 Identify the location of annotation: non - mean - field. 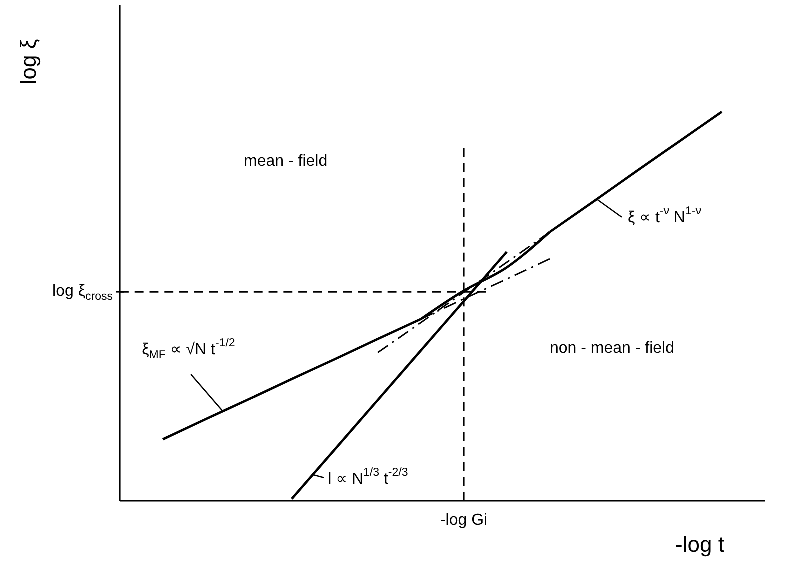
(612, 349).